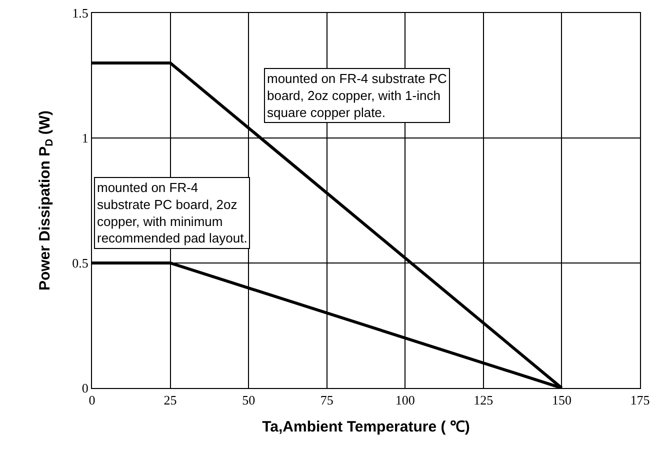 The height and width of the screenshot is (455, 661). What do you see at coordinates (80, 13) in the screenshot?
I see `y-tick-label: 1.5` at bounding box center [80, 13].